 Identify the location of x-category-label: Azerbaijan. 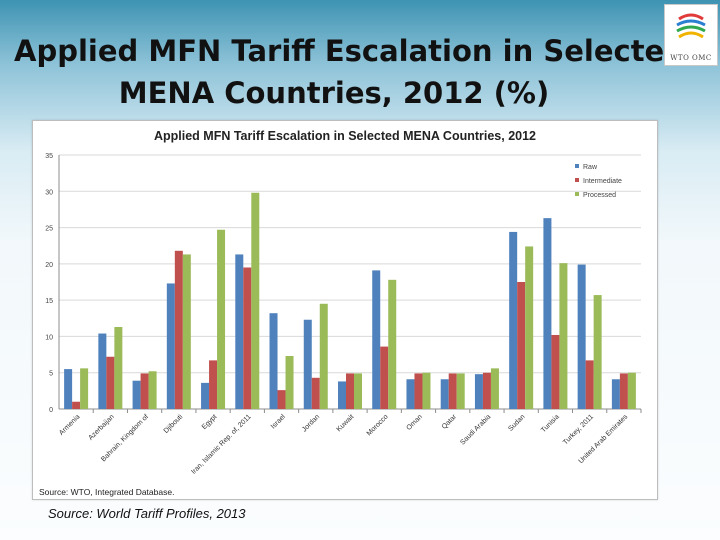
(101, 427).